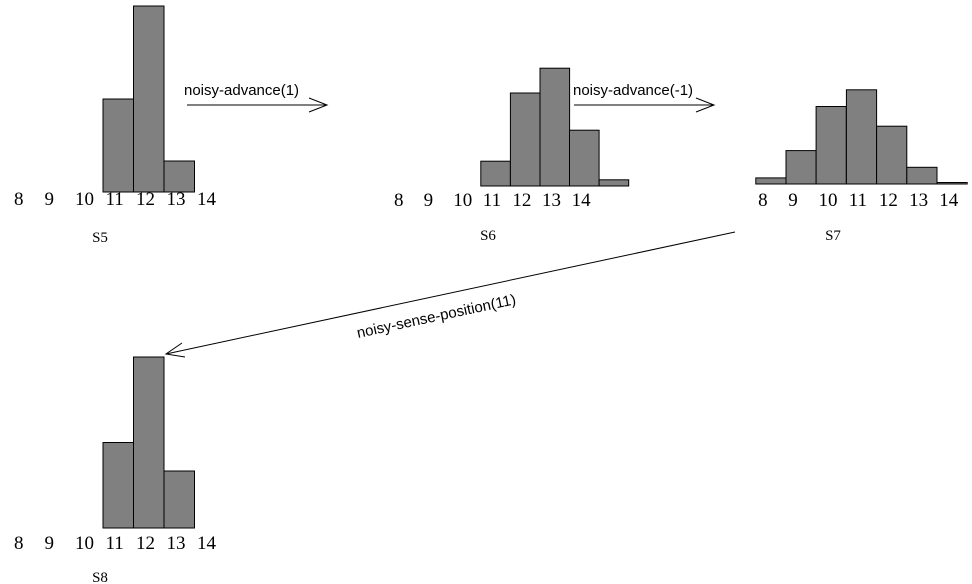  What do you see at coordinates (793, 200) in the screenshot?
I see `tick-label-s7: 9` at bounding box center [793, 200].